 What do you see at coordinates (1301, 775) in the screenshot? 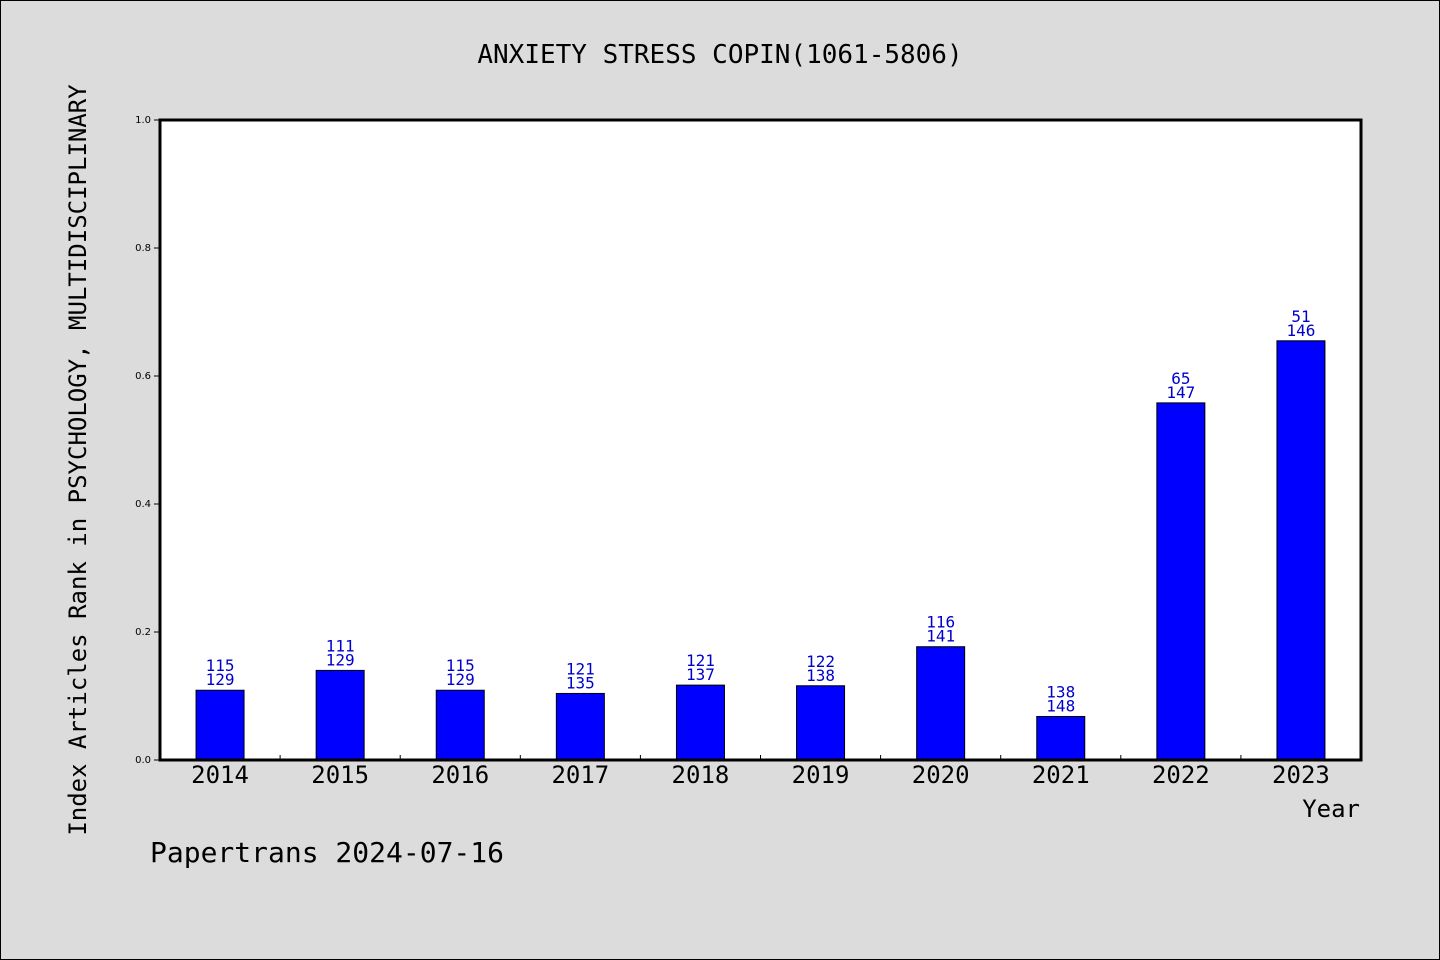
I see `x-tick-label: 2023` at bounding box center [1301, 775].